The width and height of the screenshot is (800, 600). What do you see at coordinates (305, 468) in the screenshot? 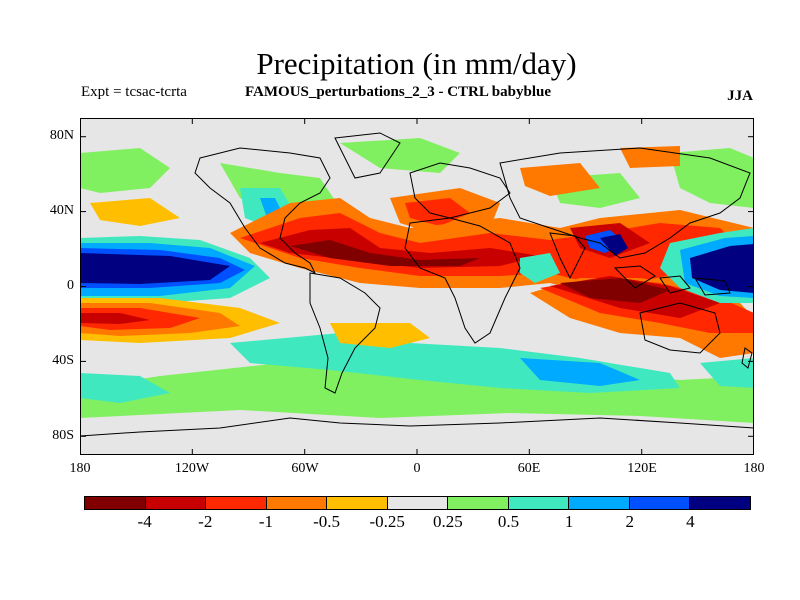
I see `lon-label-60w: 60W` at bounding box center [305, 468].